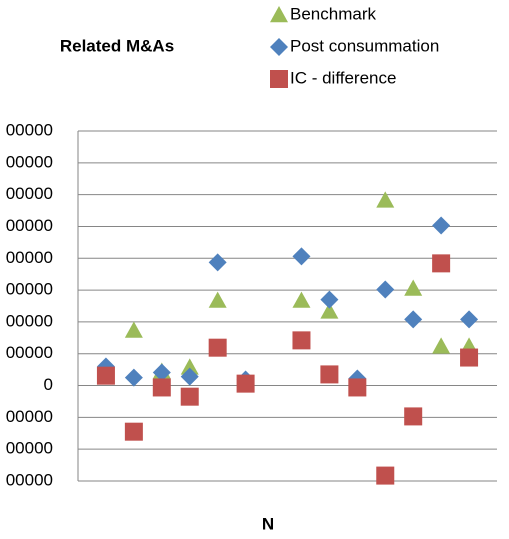 Image resolution: width=509 pixels, height=539 pixels. What do you see at coordinates (48, 384) in the screenshot?
I see `y-tick-label: 0` at bounding box center [48, 384].